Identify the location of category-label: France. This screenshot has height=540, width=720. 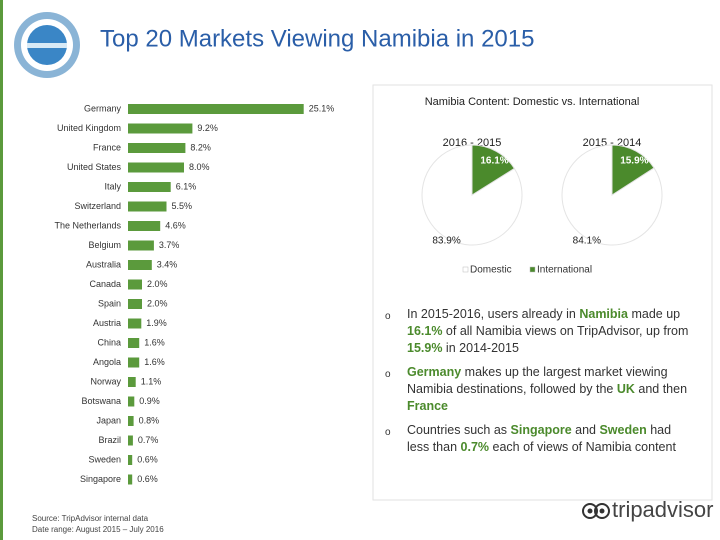
(107, 147).